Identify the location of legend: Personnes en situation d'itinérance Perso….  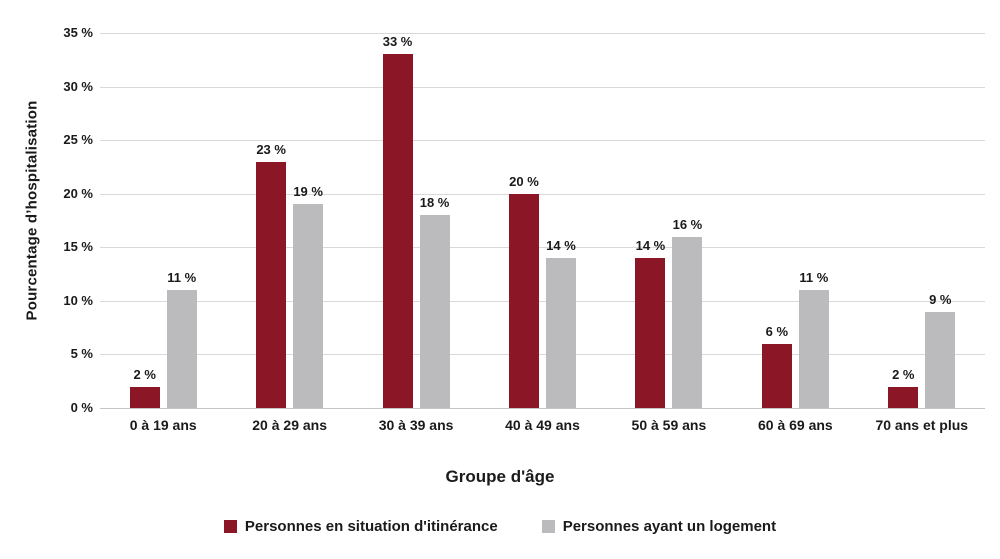
(500, 526).